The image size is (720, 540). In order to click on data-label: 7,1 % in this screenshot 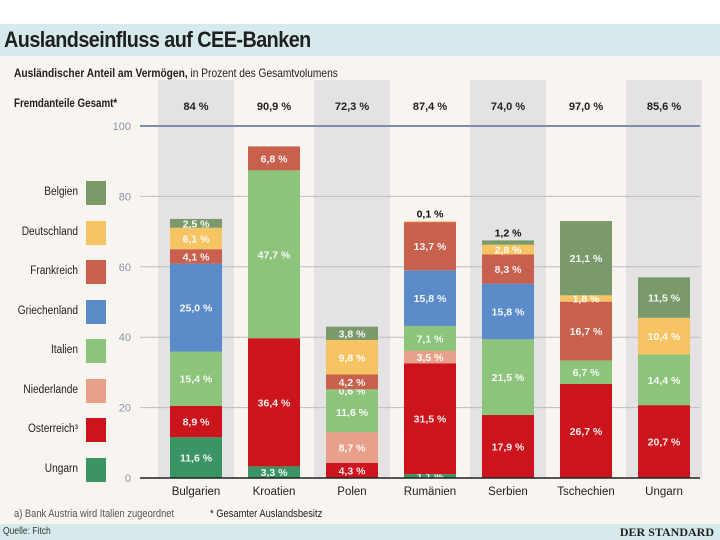, I will do `click(431, 339)`.